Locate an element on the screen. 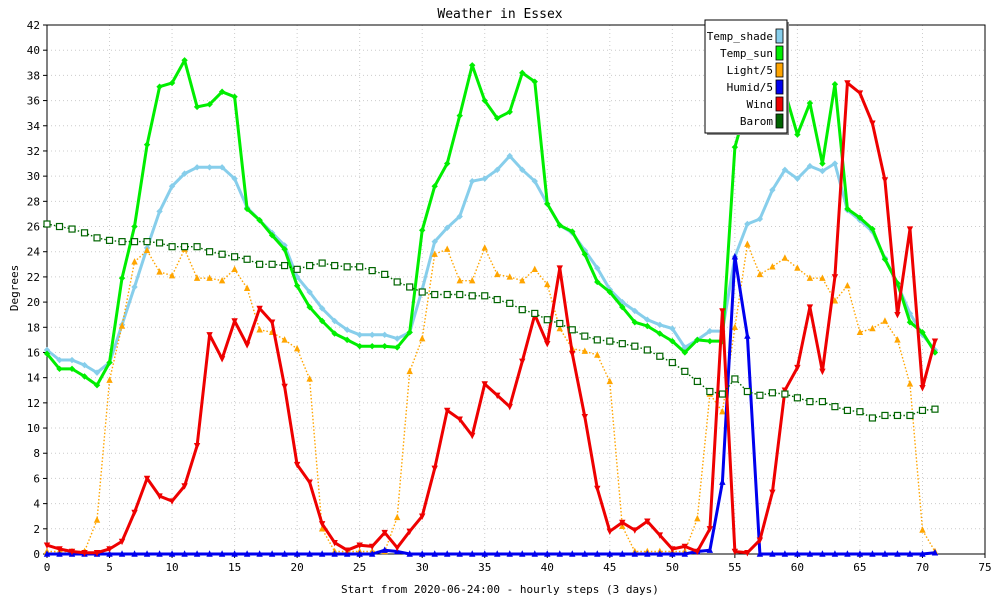  x-tick-label-2: 10 is located at coordinates (171, 567).